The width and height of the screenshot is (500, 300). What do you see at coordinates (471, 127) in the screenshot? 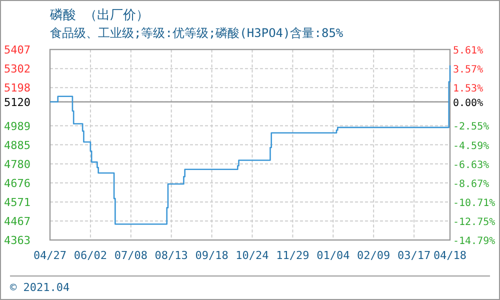
I see `y2-tick-label: -2.55%` at bounding box center [471, 127].